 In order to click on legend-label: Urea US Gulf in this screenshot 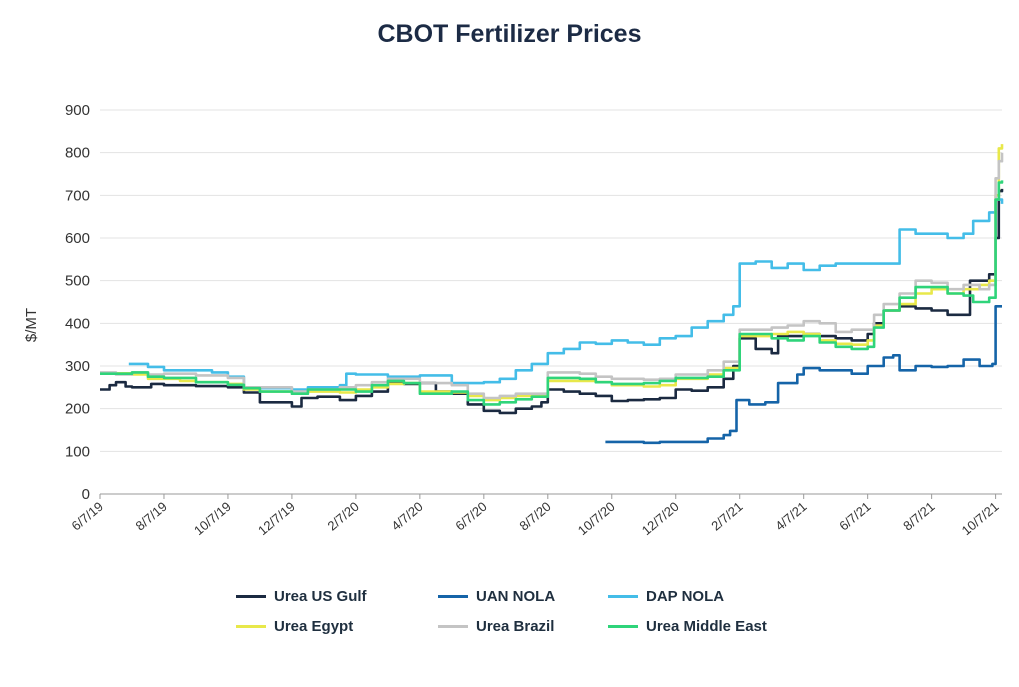, I will do `click(320, 596)`.